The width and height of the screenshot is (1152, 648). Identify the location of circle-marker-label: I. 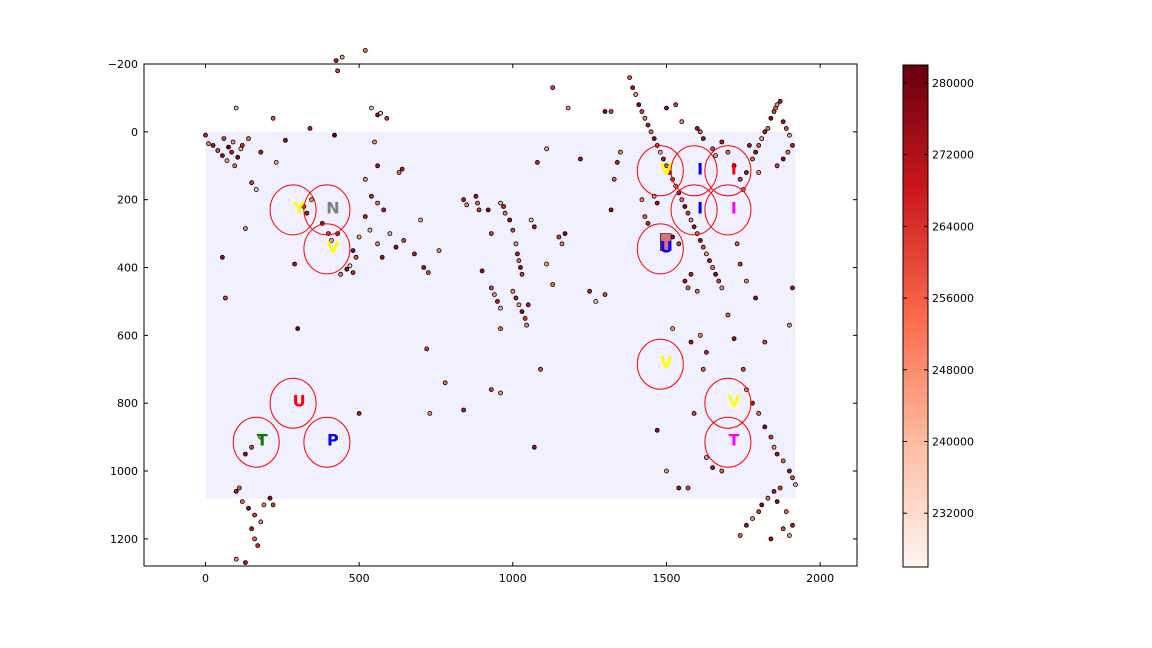
(700, 168).